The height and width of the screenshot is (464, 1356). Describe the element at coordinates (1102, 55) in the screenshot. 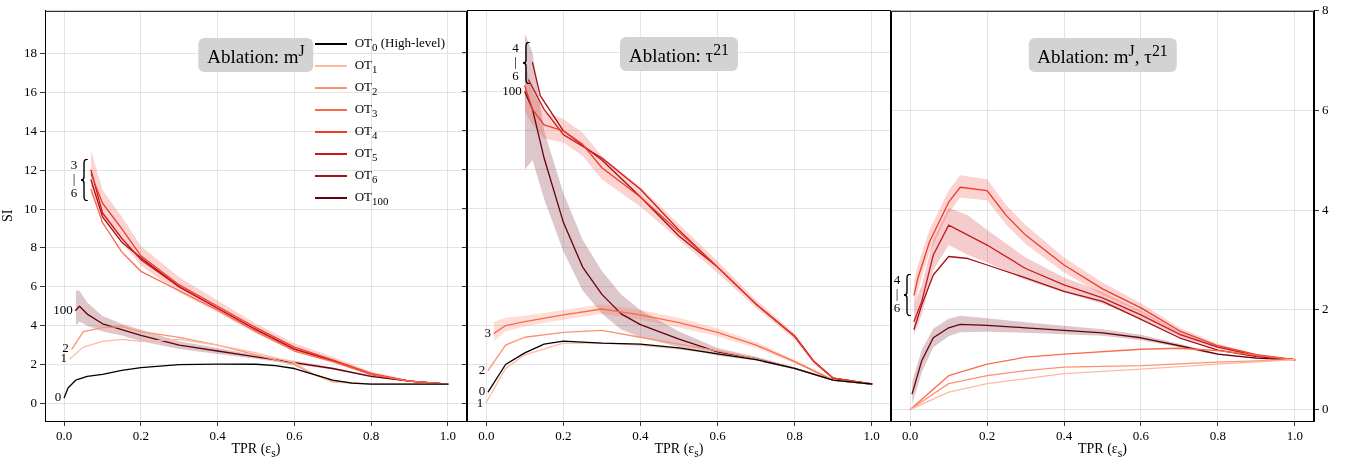

I see `text: Ablation: m$^{J}$, τ$^{21}$` at that location.